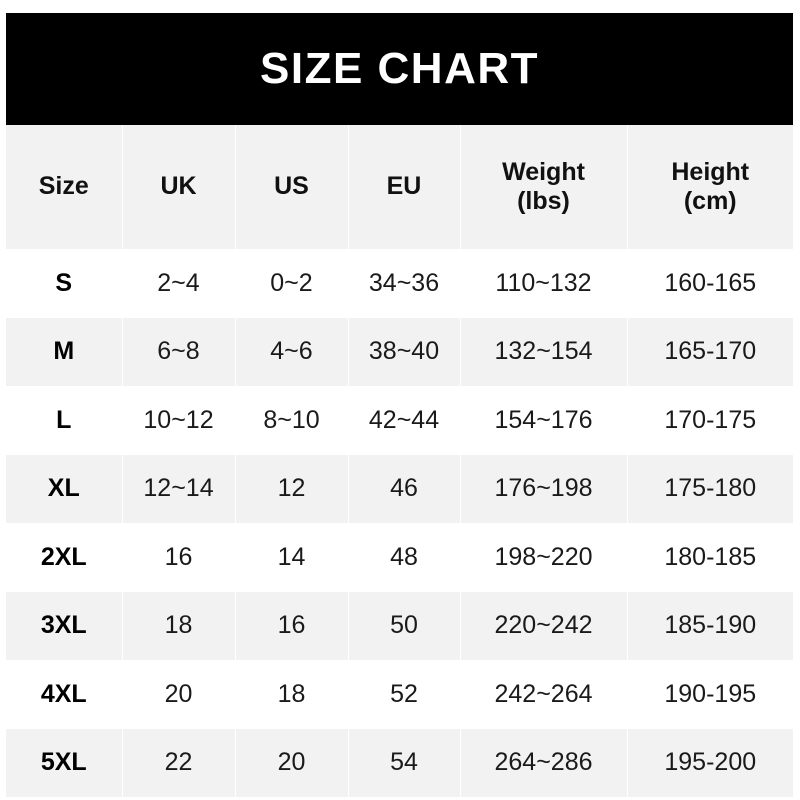 This screenshot has width=800, height=800. I want to click on page-title: SIZE CHART, so click(399, 68).